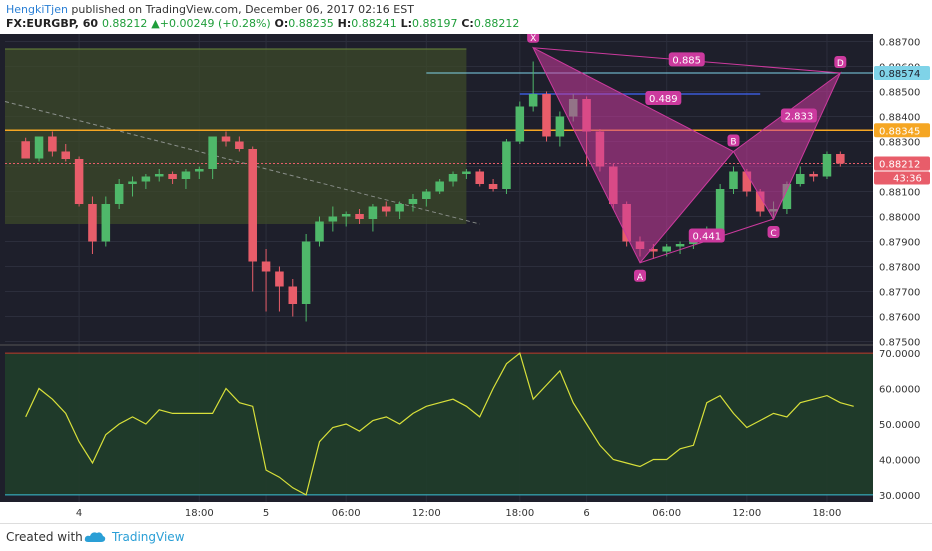 This screenshot has height=551, width=932. I want to click on pattern-point-label: X, so click(533, 39).